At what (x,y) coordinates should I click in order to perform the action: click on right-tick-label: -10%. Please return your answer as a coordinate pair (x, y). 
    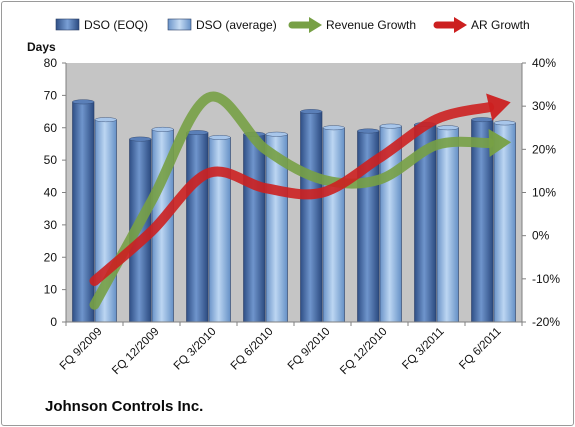
    Looking at the image, I should click on (546, 279).